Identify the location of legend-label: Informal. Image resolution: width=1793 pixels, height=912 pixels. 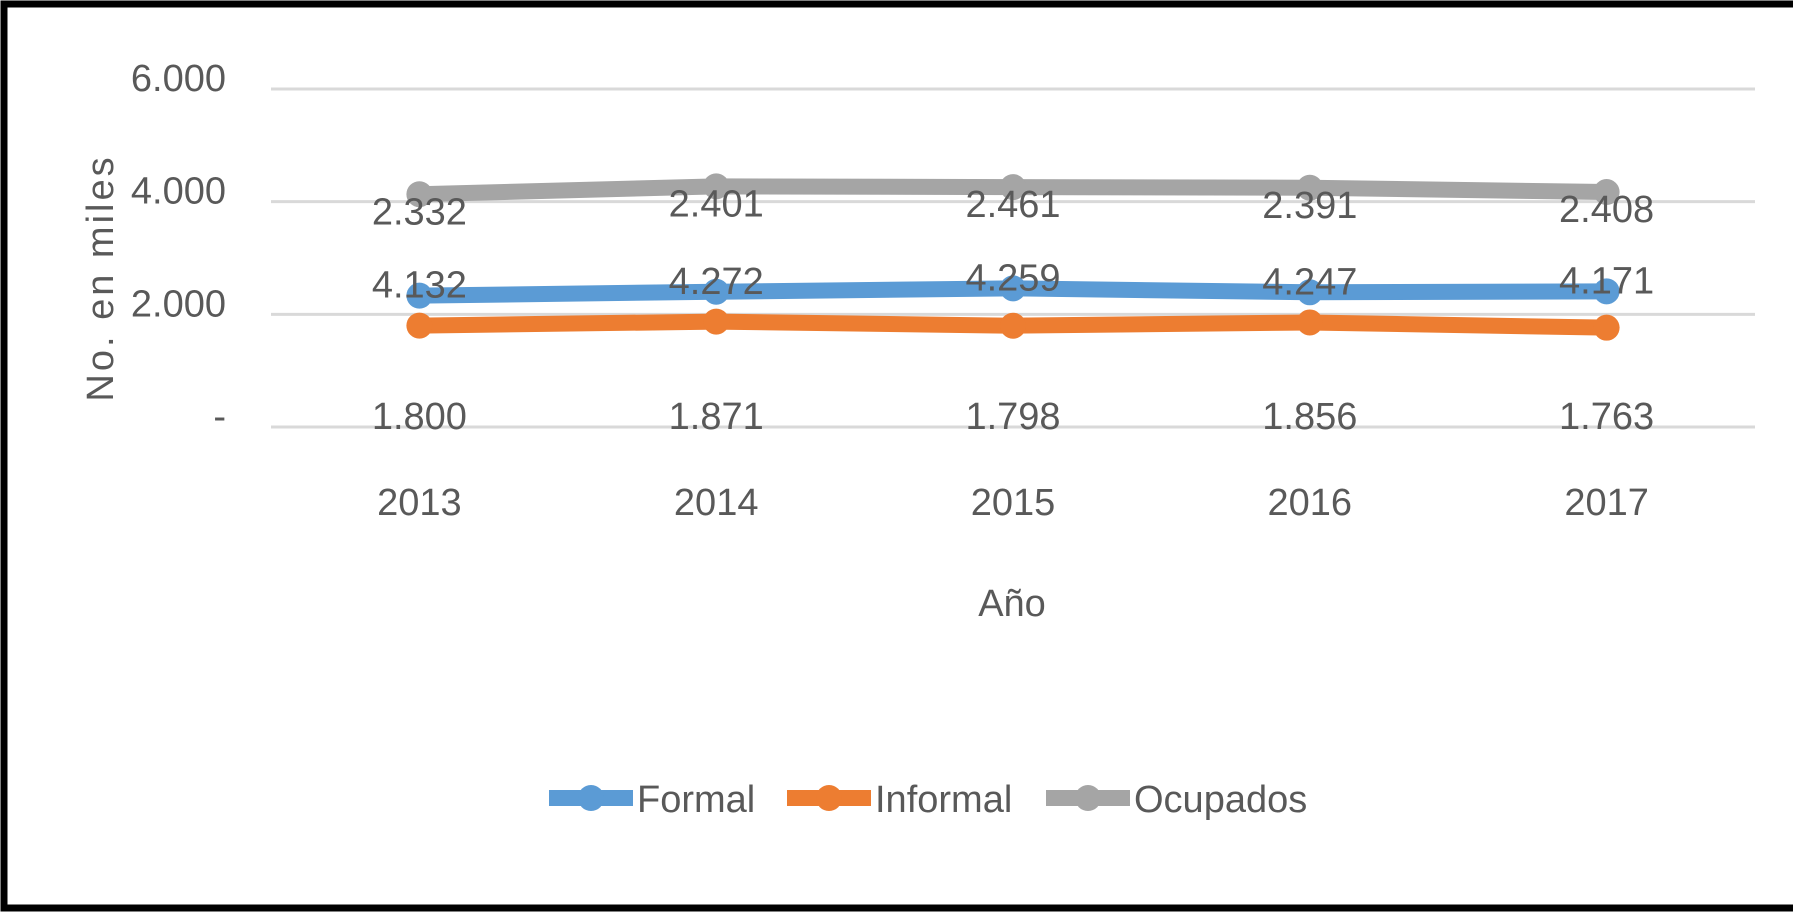
(943, 800).